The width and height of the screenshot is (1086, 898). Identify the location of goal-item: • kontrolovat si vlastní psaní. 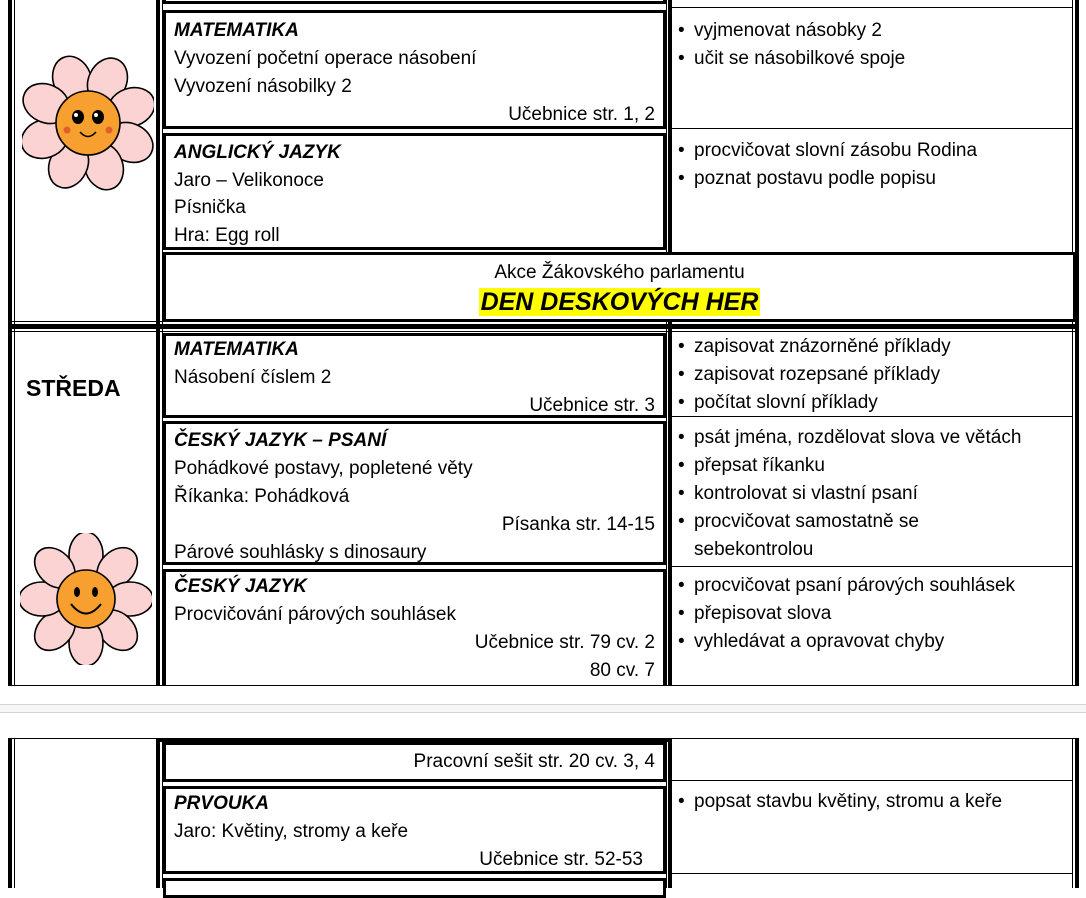
(798, 493).